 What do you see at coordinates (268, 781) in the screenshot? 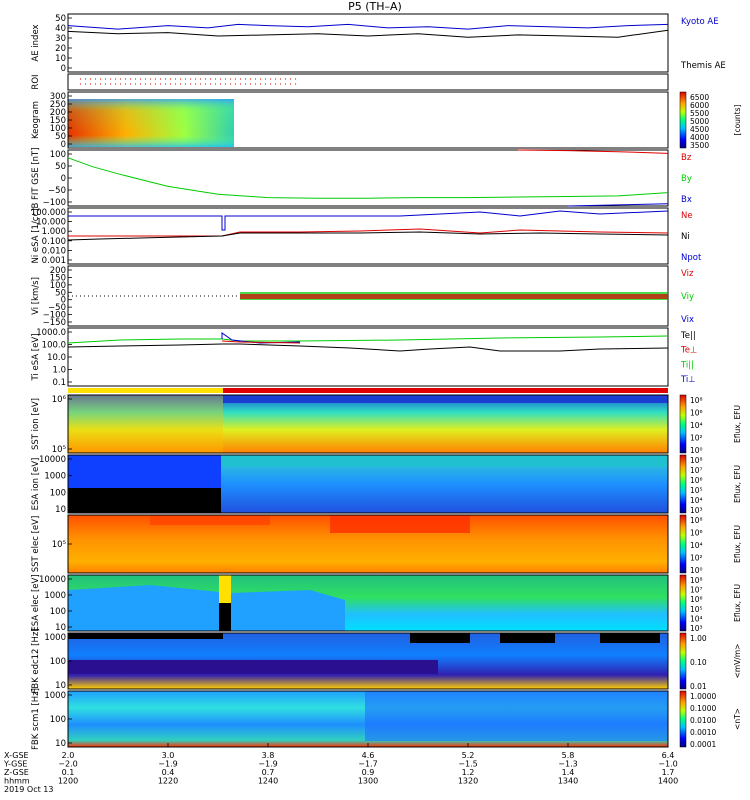
I see `x-tick-label-hhmm: 1240` at bounding box center [268, 781].